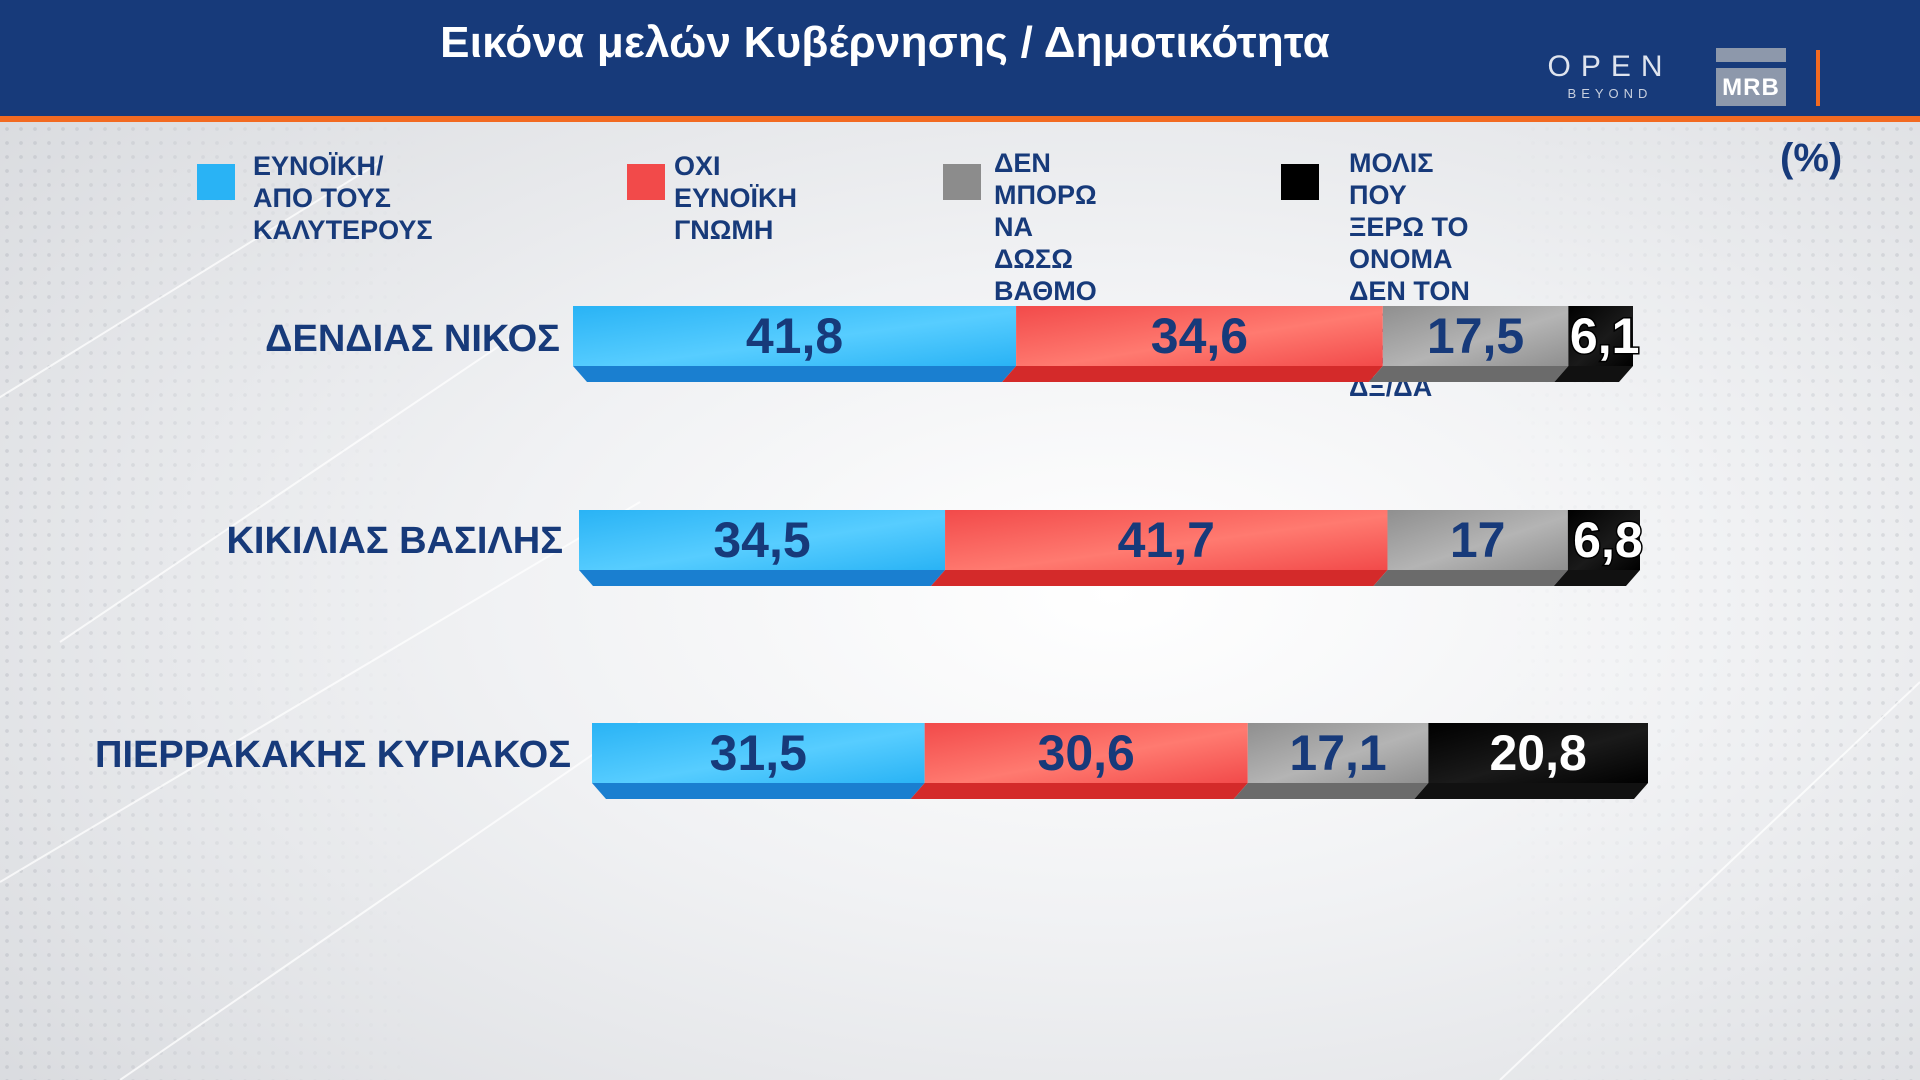 This screenshot has width=1920, height=1080. I want to click on bar-segment-dendias-unknown, so click(1600, 336).